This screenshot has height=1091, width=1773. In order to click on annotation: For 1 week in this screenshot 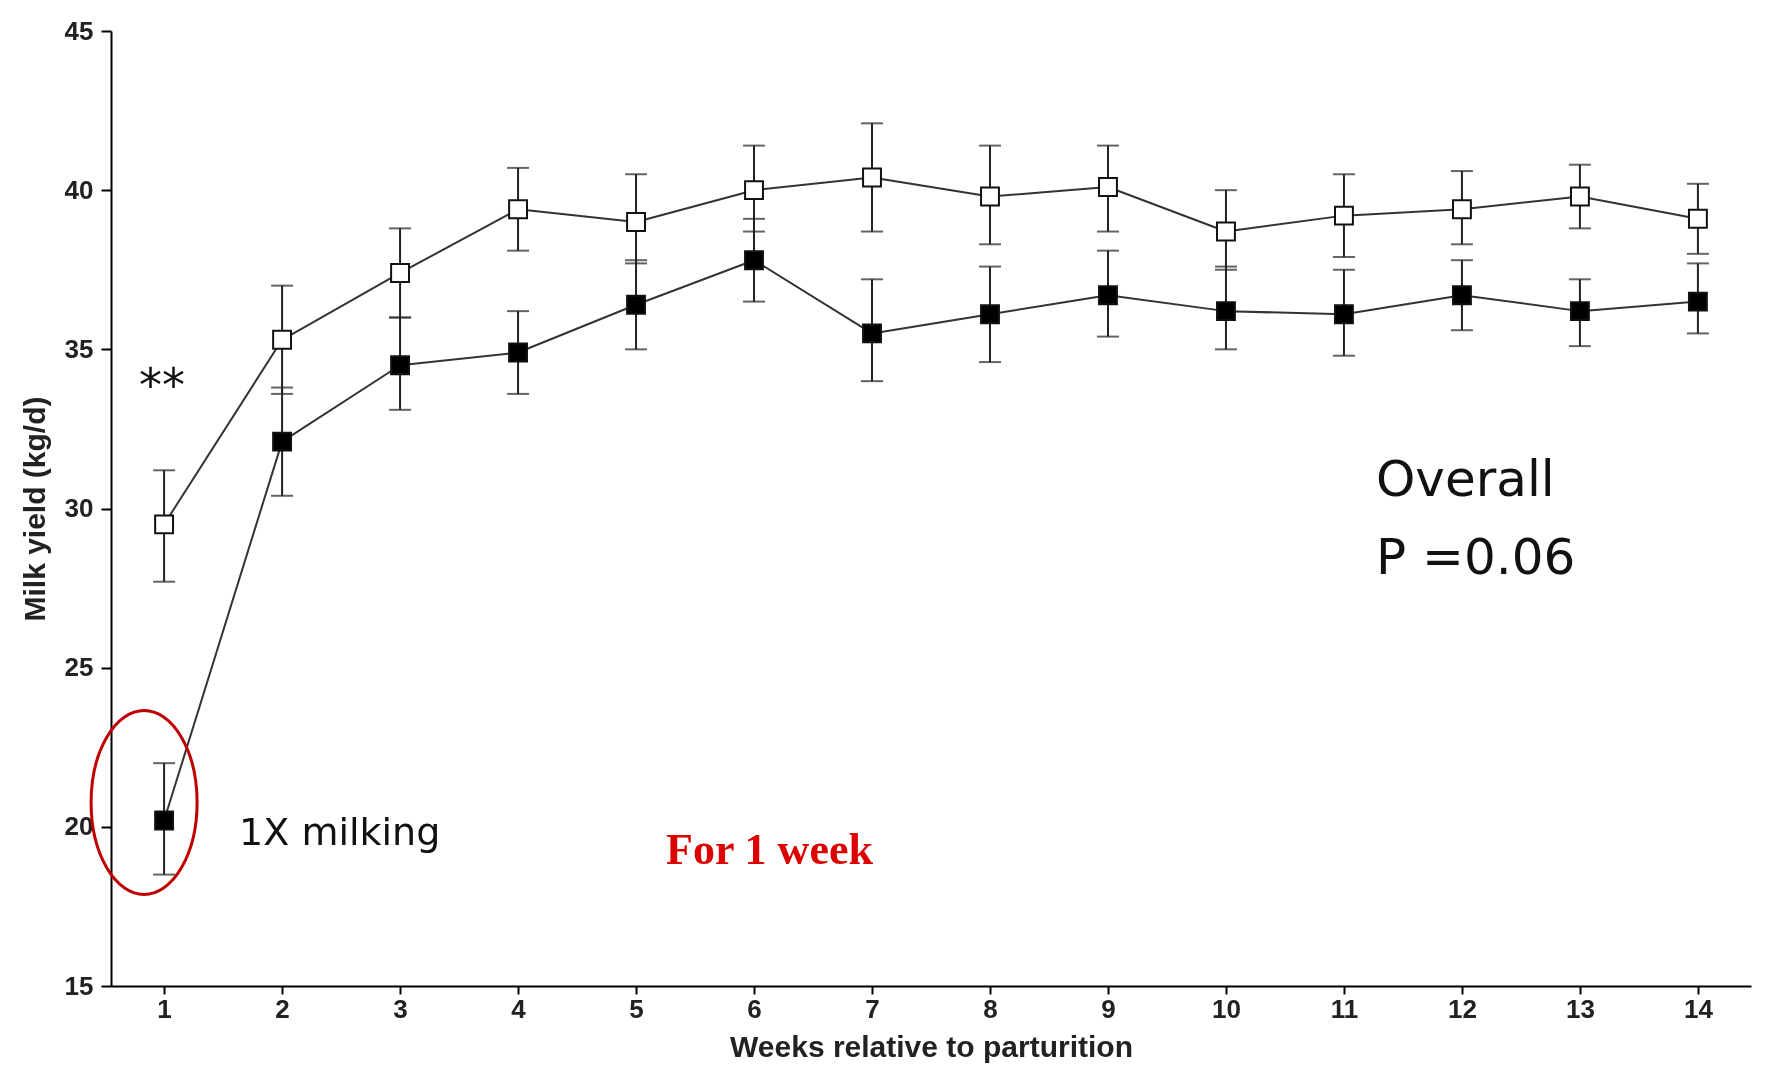, I will do `click(770, 849)`.